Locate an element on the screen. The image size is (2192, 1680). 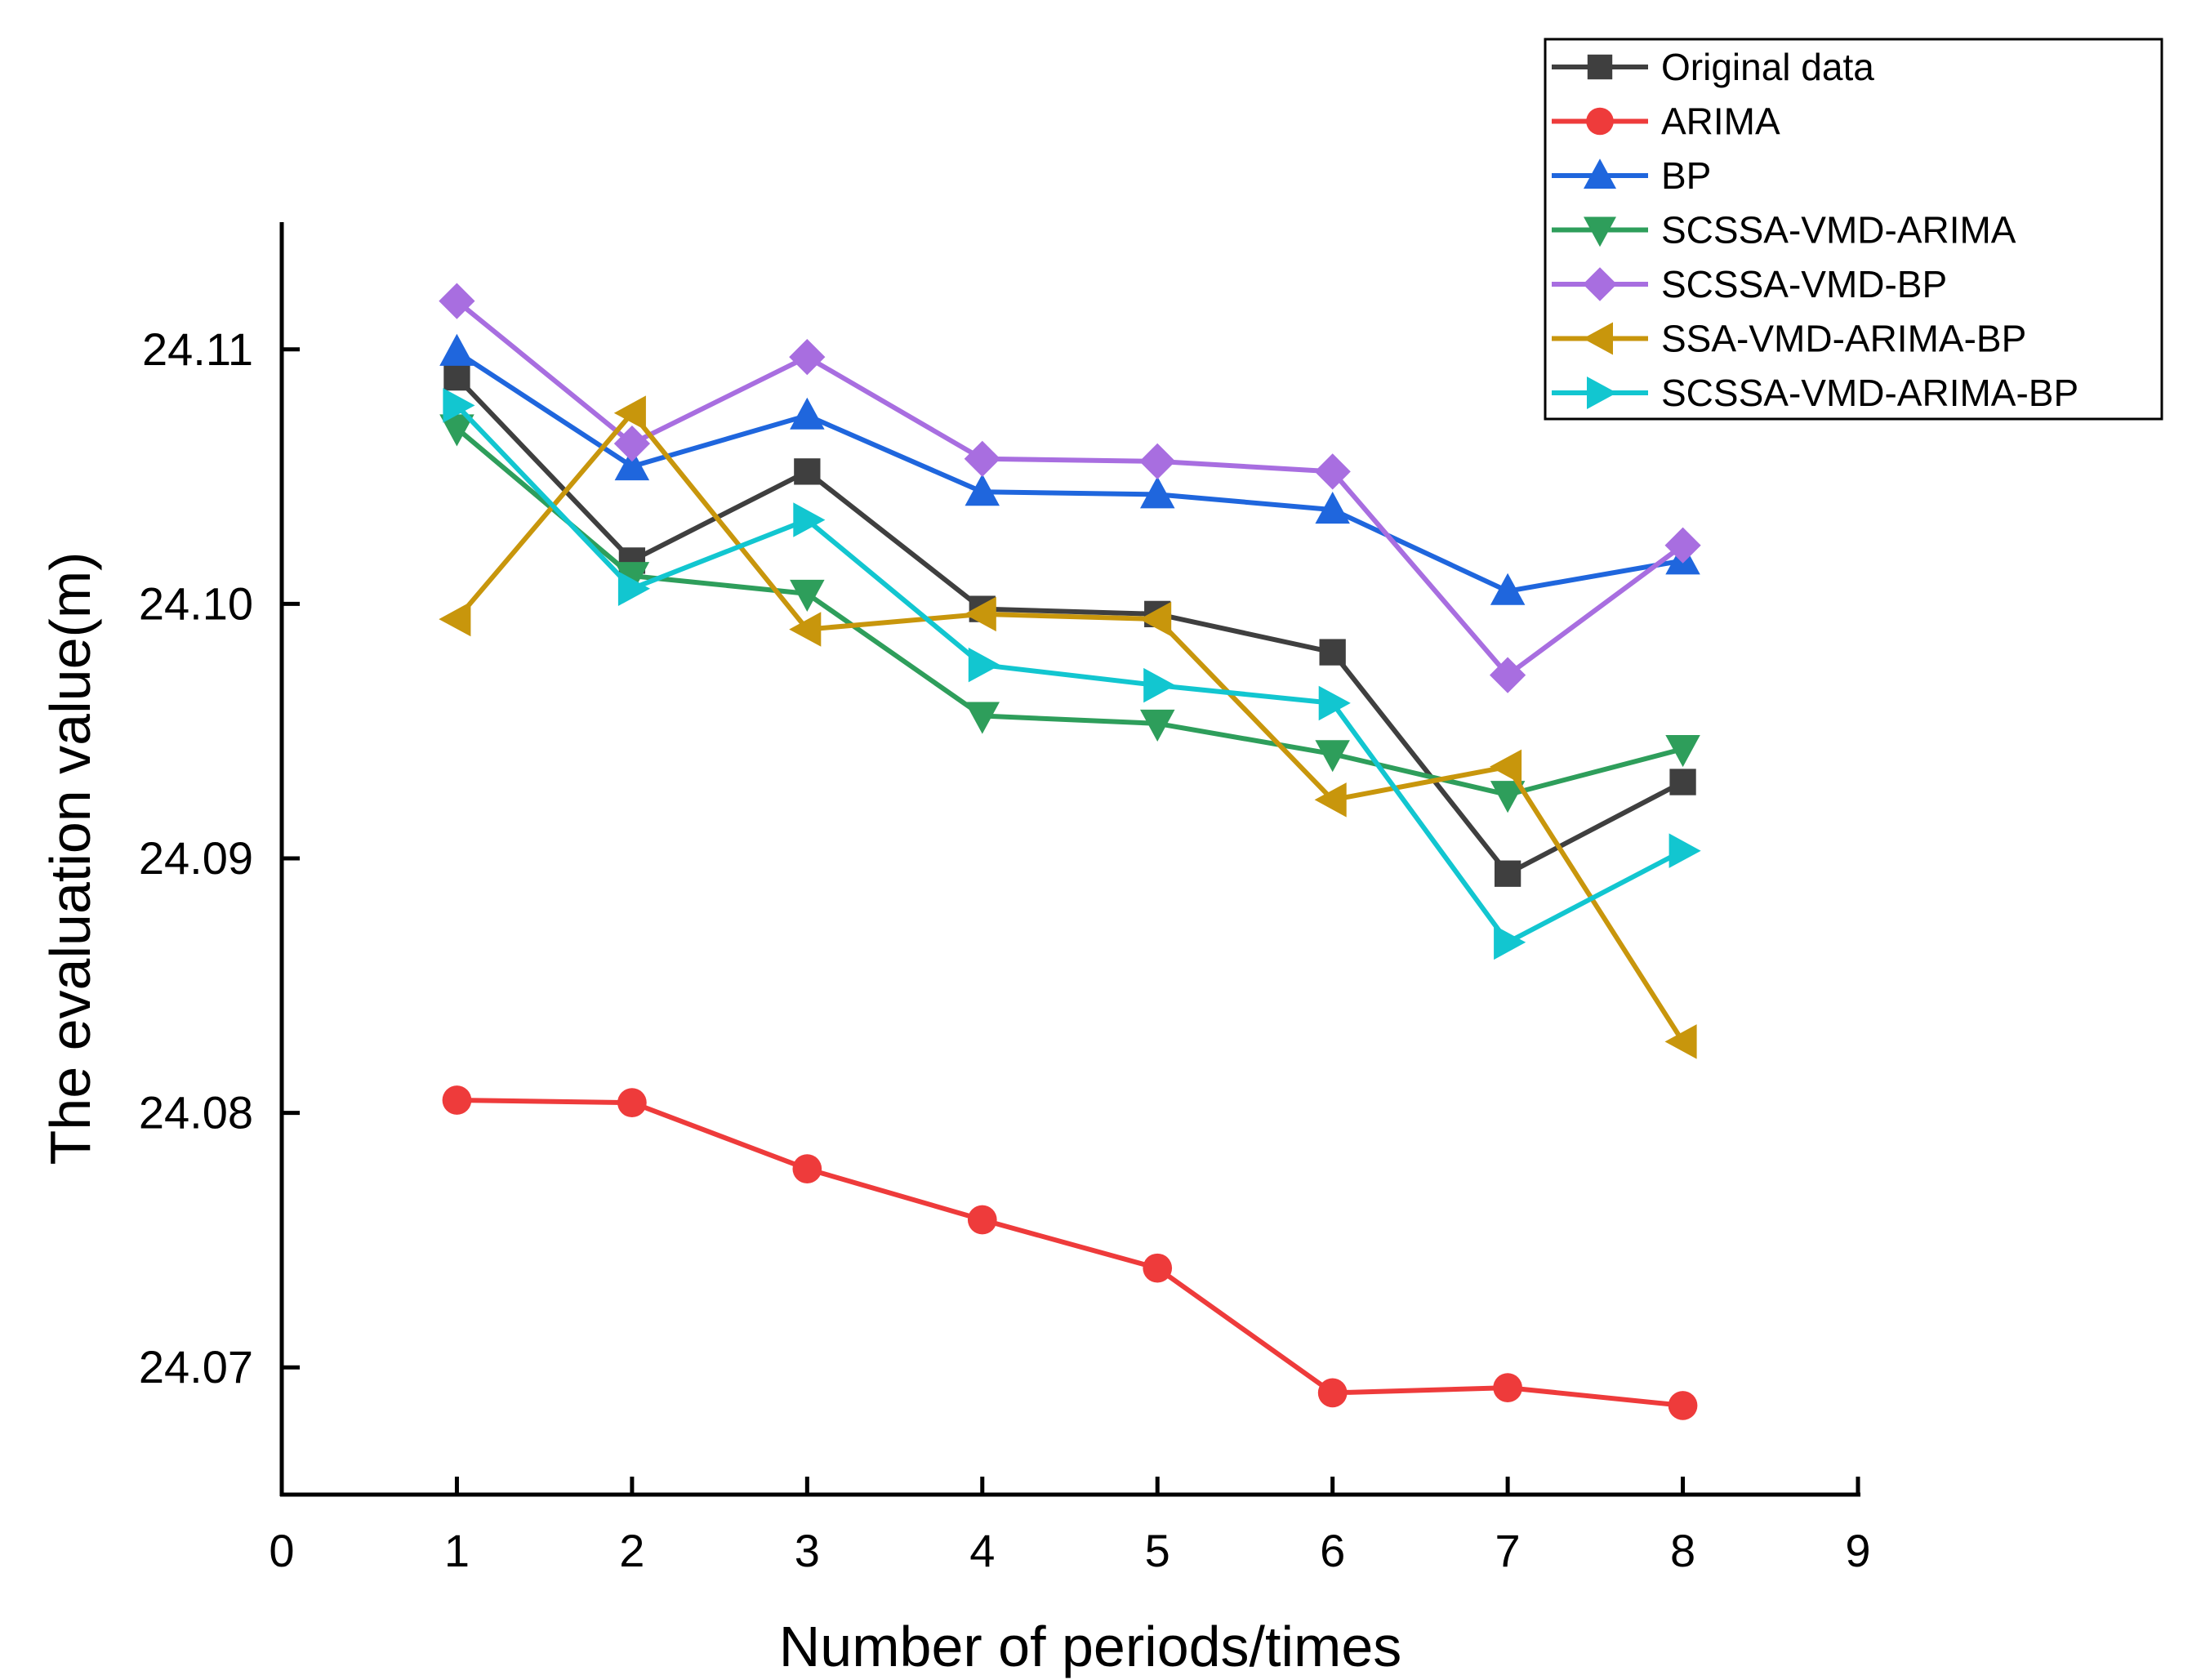
legend-item: ARIMA is located at coordinates (1666, 121).